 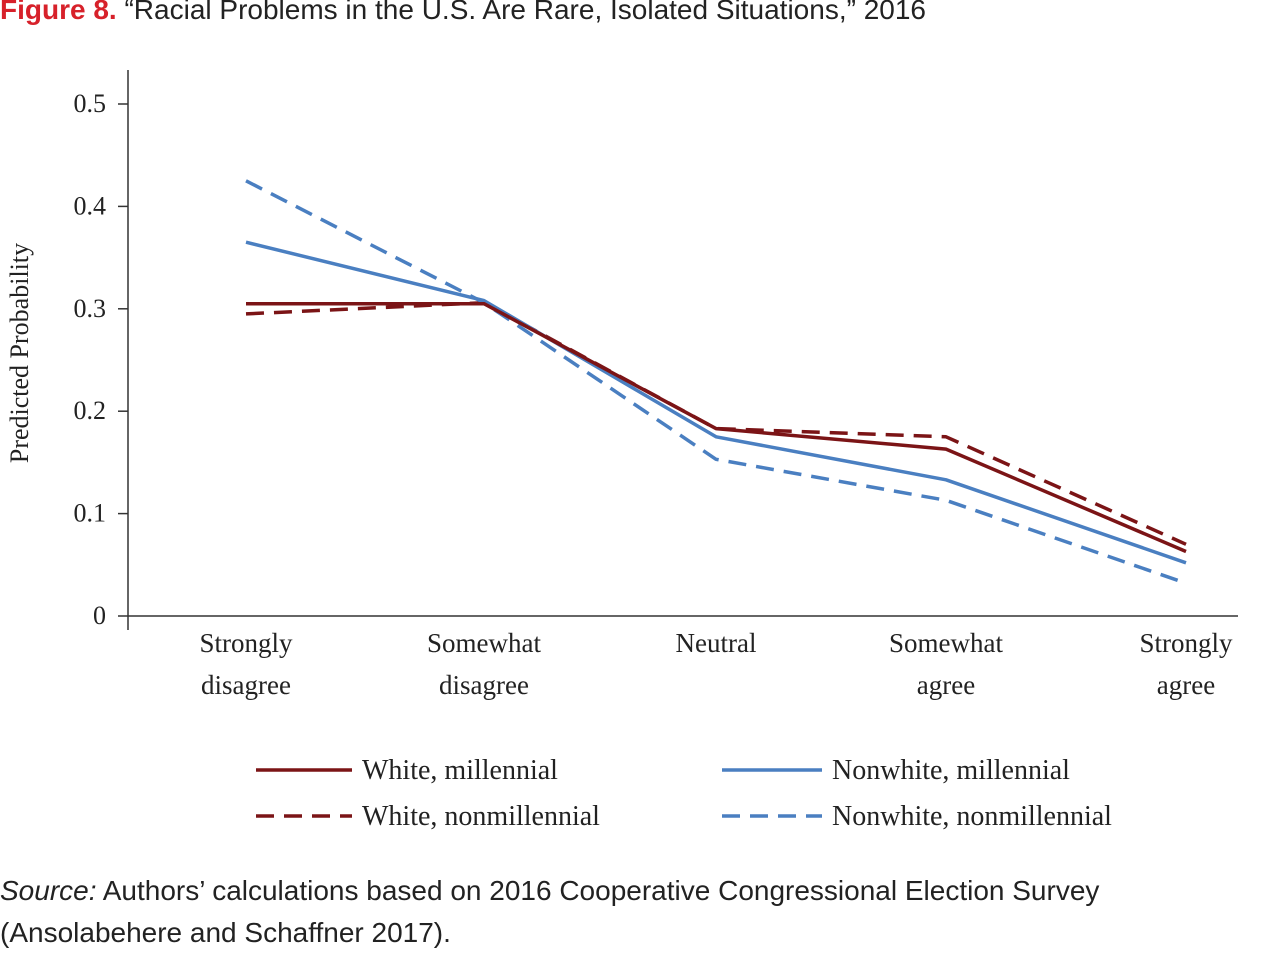 What do you see at coordinates (58, 12) in the screenshot?
I see `figure-label: Figure 8.` at bounding box center [58, 12].